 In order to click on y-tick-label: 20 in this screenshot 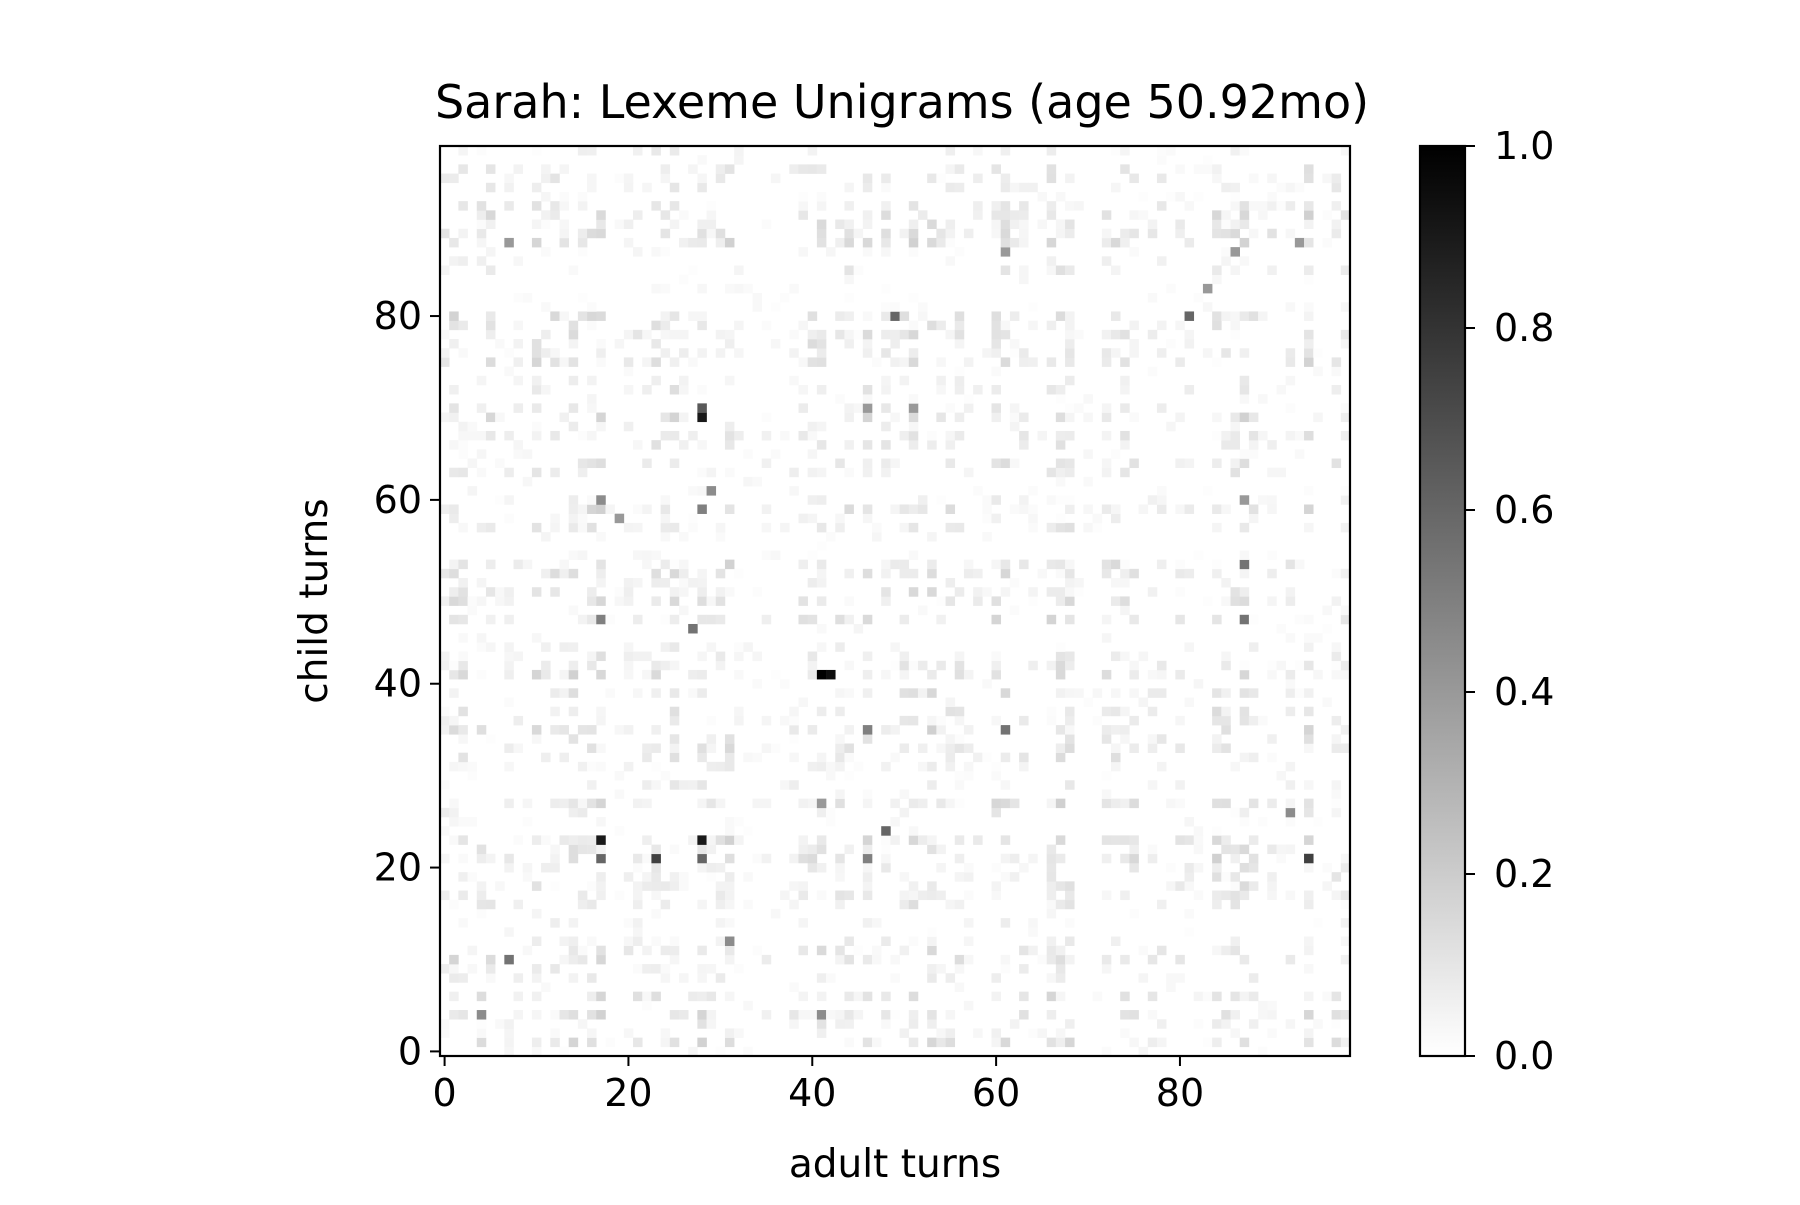, I will do `click(398, 868)`.